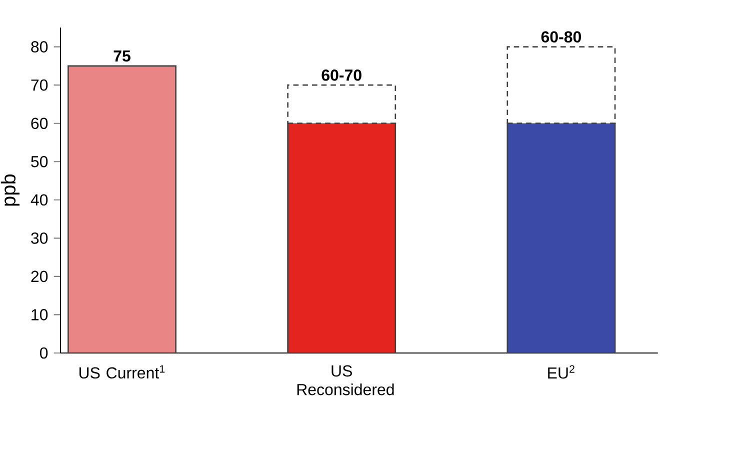 The height and width of the screenshot is (463, 729). I want to click on total-label: 60-80, so click(561, 37).